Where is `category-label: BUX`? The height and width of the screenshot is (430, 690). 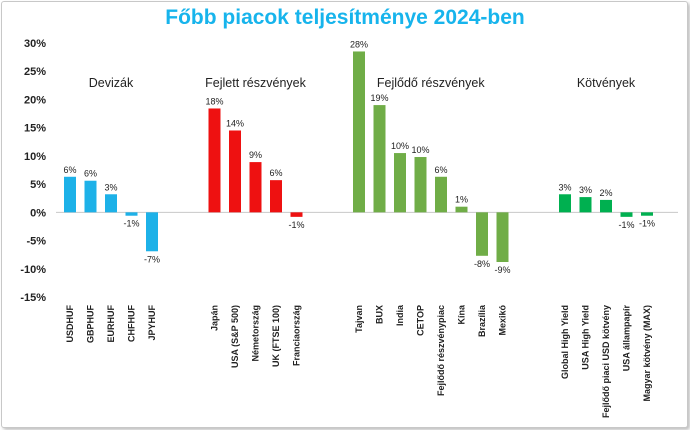
category-label: BUX is located at coordinates (380, 314).